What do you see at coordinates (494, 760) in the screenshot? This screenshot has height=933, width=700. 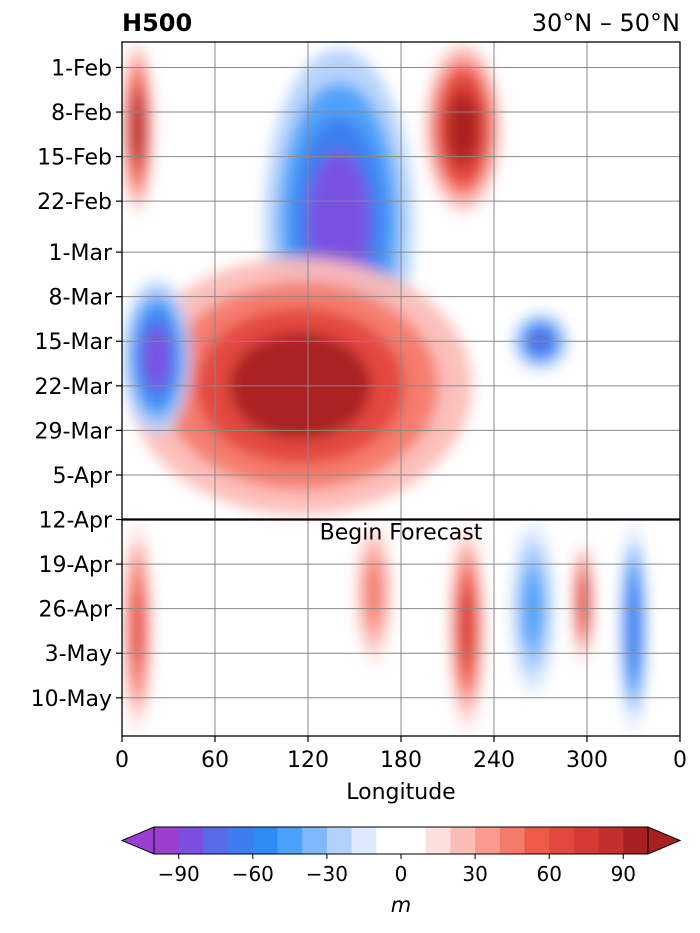 I see `x-tick-label-4: 240` at bounding box center [494, 760].